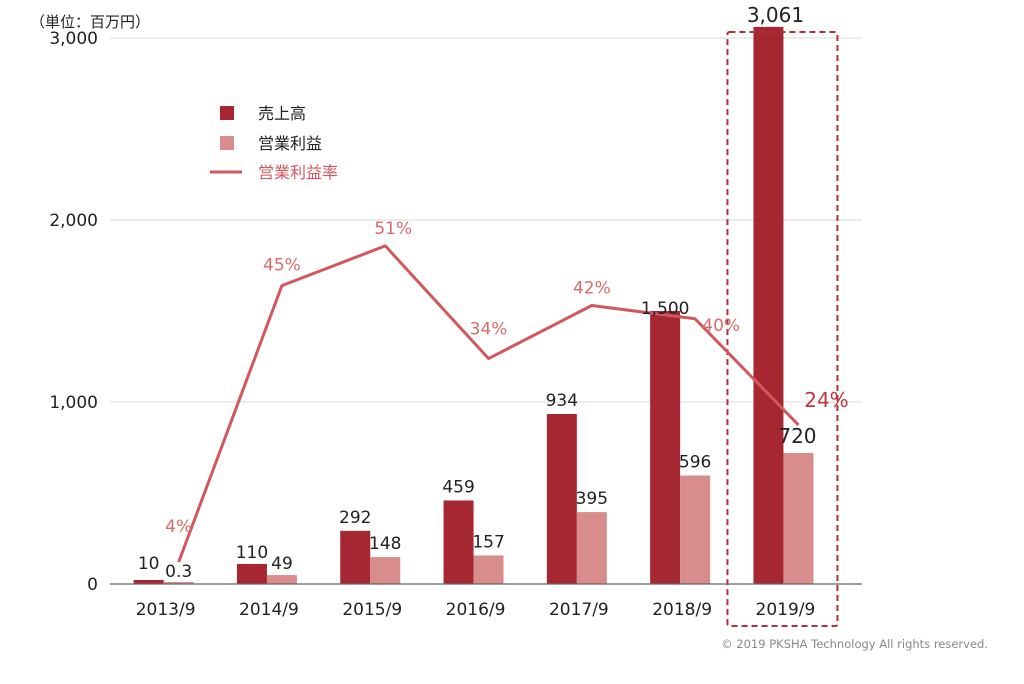 The image size is (1024, 684). I want to click on sales-value-label: 1,500, so click(665, 309).